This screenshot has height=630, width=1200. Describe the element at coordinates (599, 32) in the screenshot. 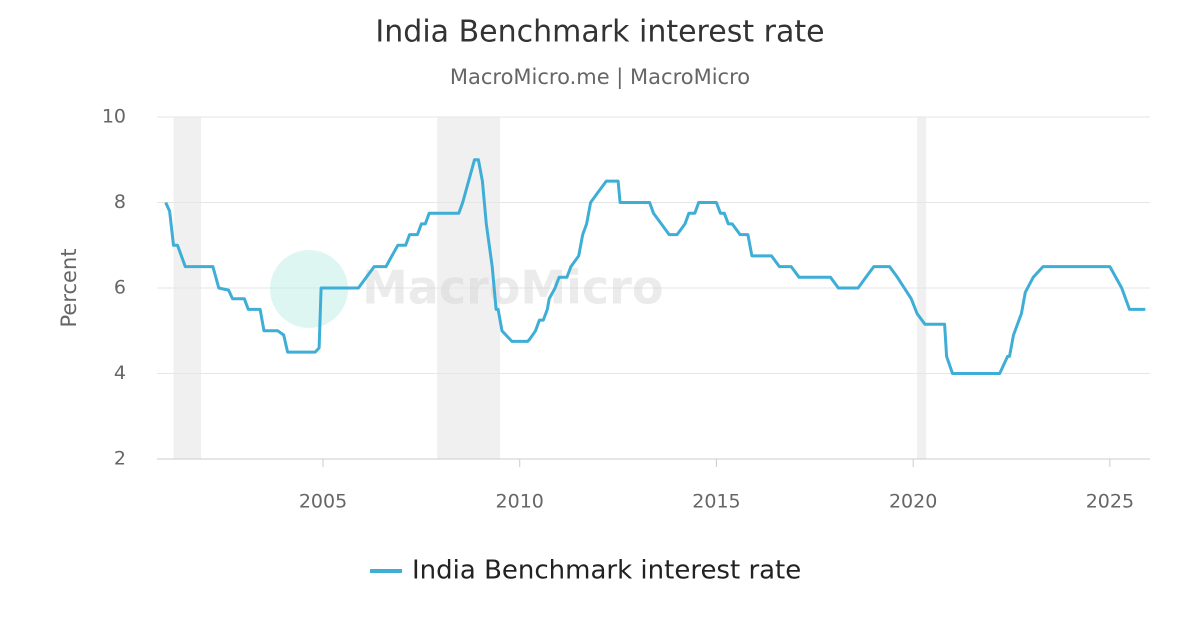

I see `chart-title: India Benchmark interest rate` at that location.